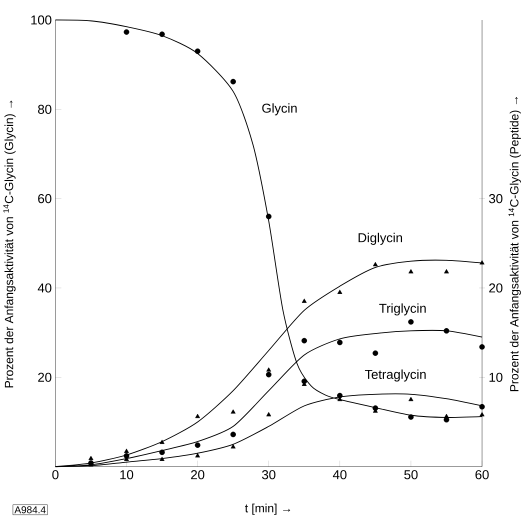 This screenshot has width=528, height=518. Describe the element at coordinates (279, 109) in the screenshot. I see `series-label: Glycin` at that location.